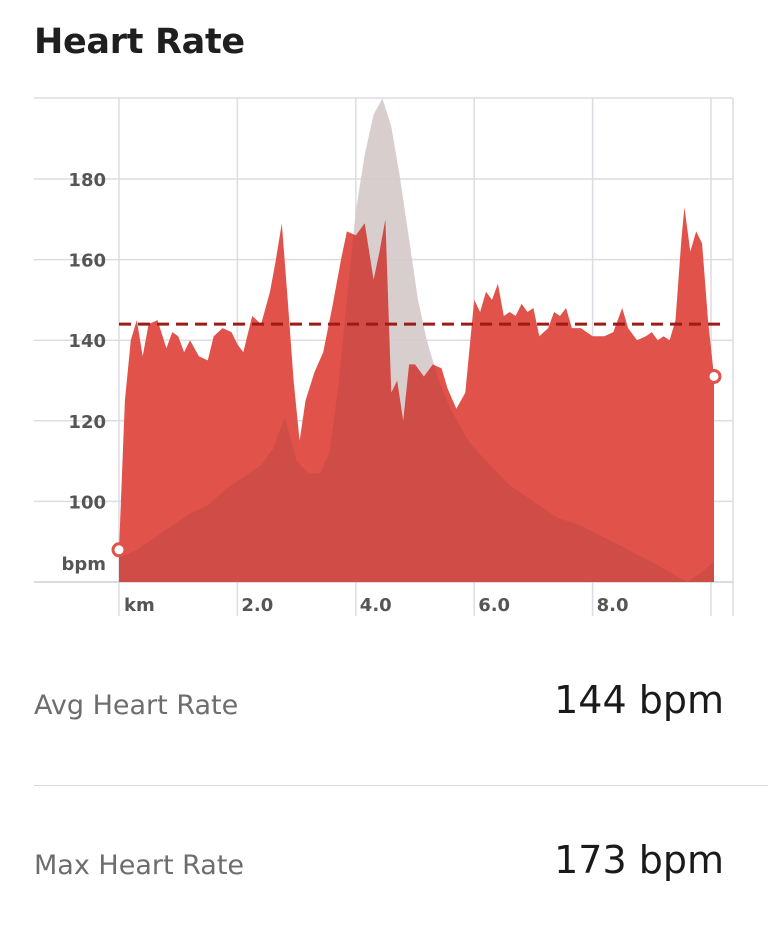 Image resolution: width=768 pixels, height=933 pixels. What do you see at coordinates (87, 261) in the screenshot?
I see `y-tick-label-160: 160` at bounding box center [87, 261].